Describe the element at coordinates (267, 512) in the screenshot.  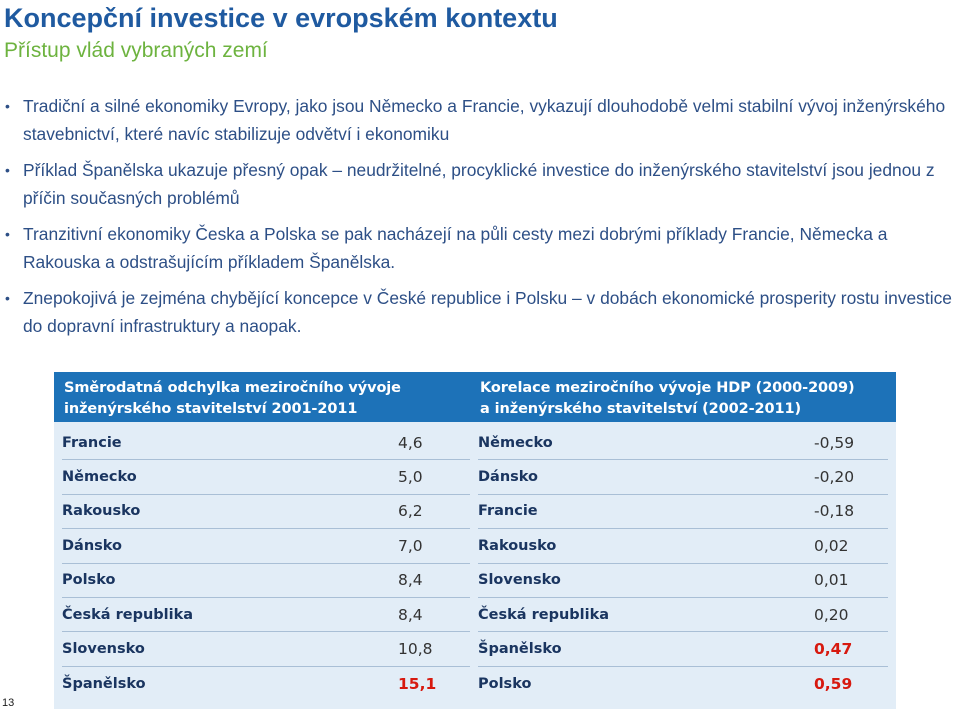
I see `table-row: Rakousko 6,2` at that location.